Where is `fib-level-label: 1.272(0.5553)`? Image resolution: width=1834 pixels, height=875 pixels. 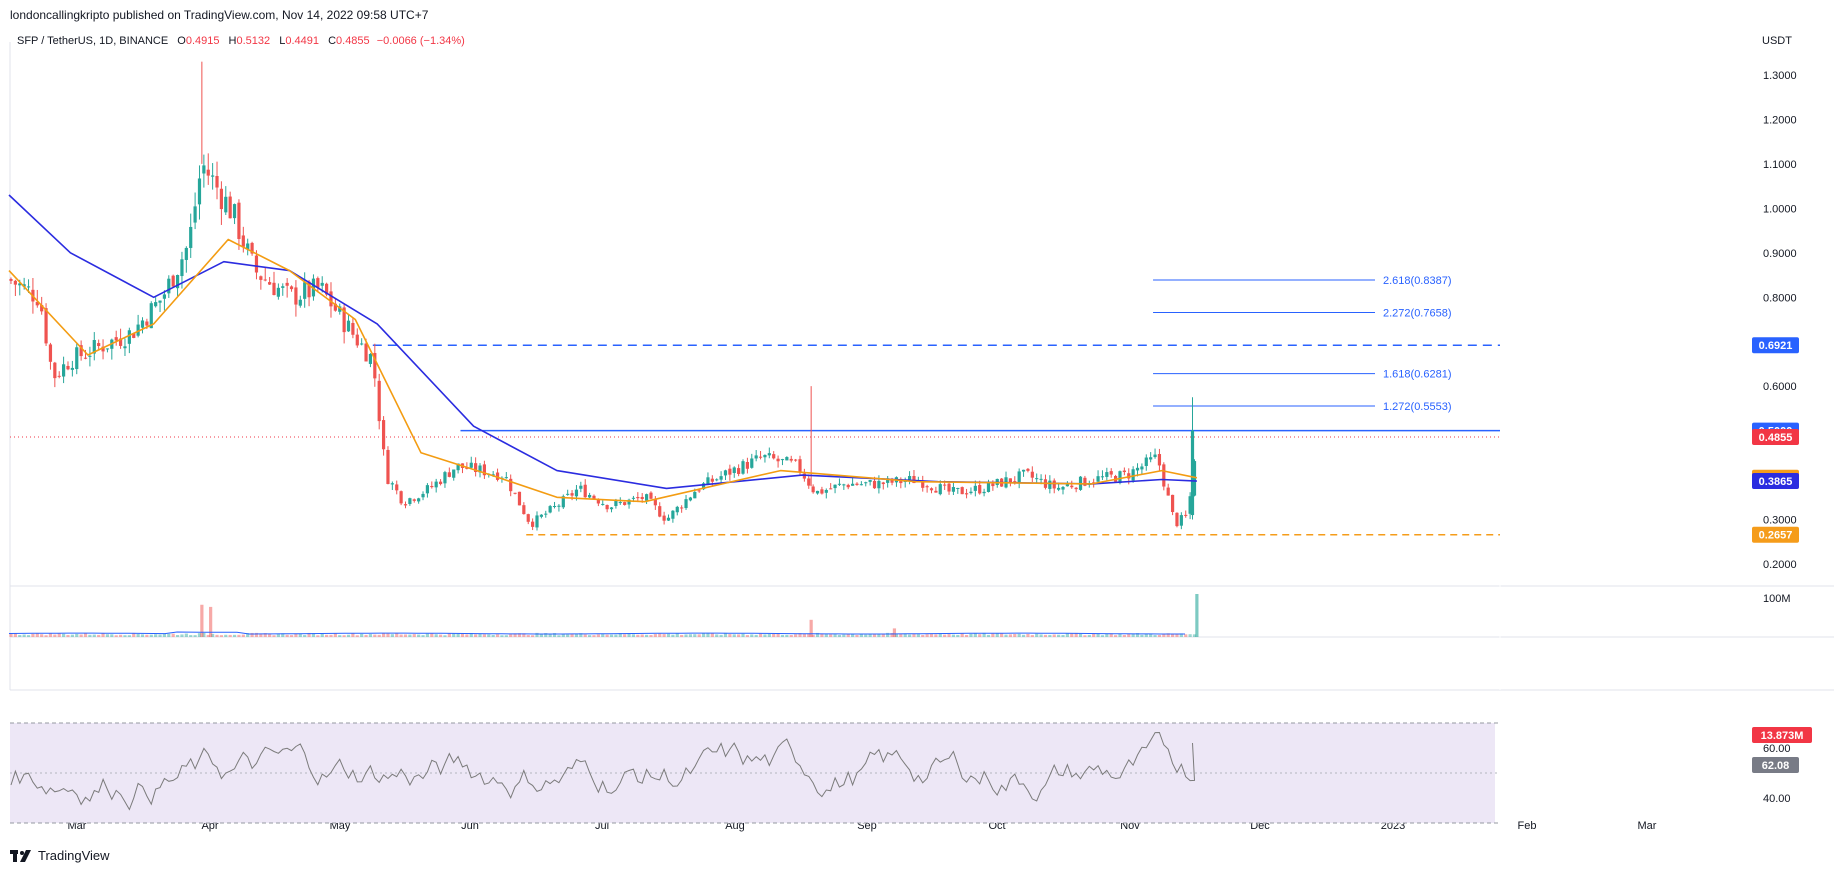 fib-level-label: 1.272(0.5553) is located at coordinates (1417, 407).